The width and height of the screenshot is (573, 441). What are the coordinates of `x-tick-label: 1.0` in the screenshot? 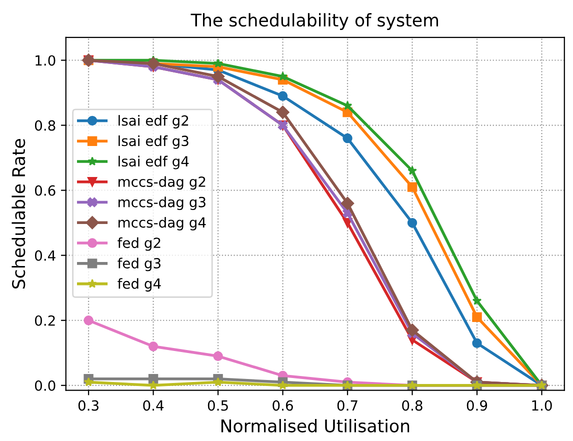 It's located at (542, 405).